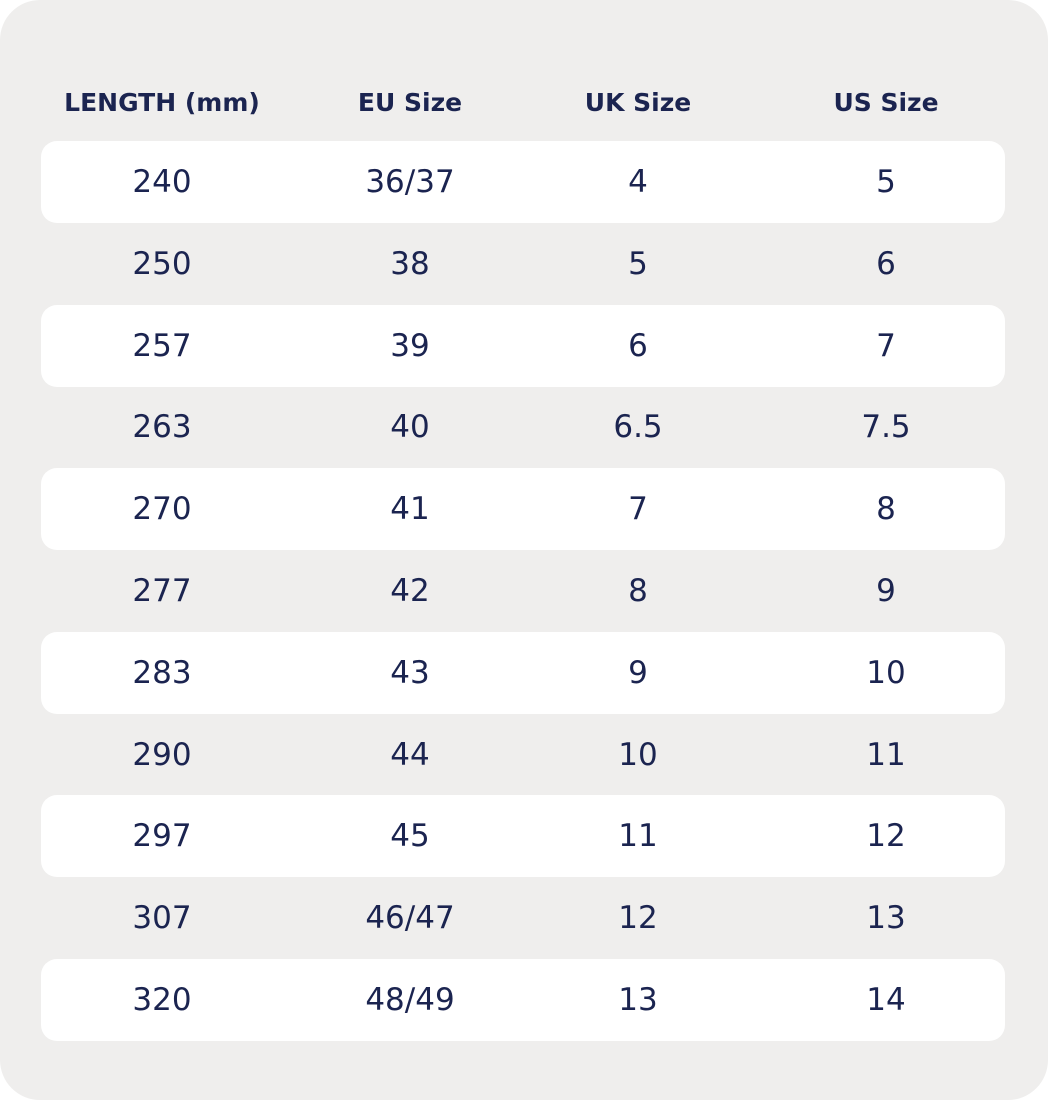 Image resolution: width=1048 pixels, height=1100 pixels. Describe the element at coordinates (886, 1000) in the screenshot. I see `table-cell: 14` at that location.